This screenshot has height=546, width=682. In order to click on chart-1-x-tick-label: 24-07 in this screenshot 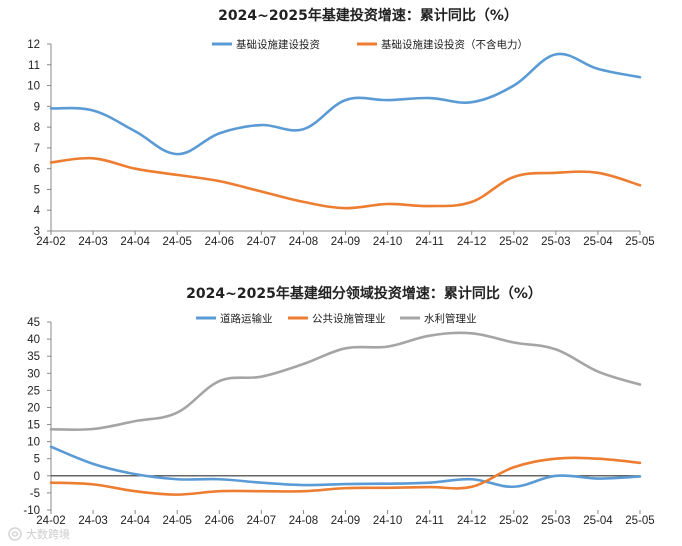, I will do `click(261, 242)`.